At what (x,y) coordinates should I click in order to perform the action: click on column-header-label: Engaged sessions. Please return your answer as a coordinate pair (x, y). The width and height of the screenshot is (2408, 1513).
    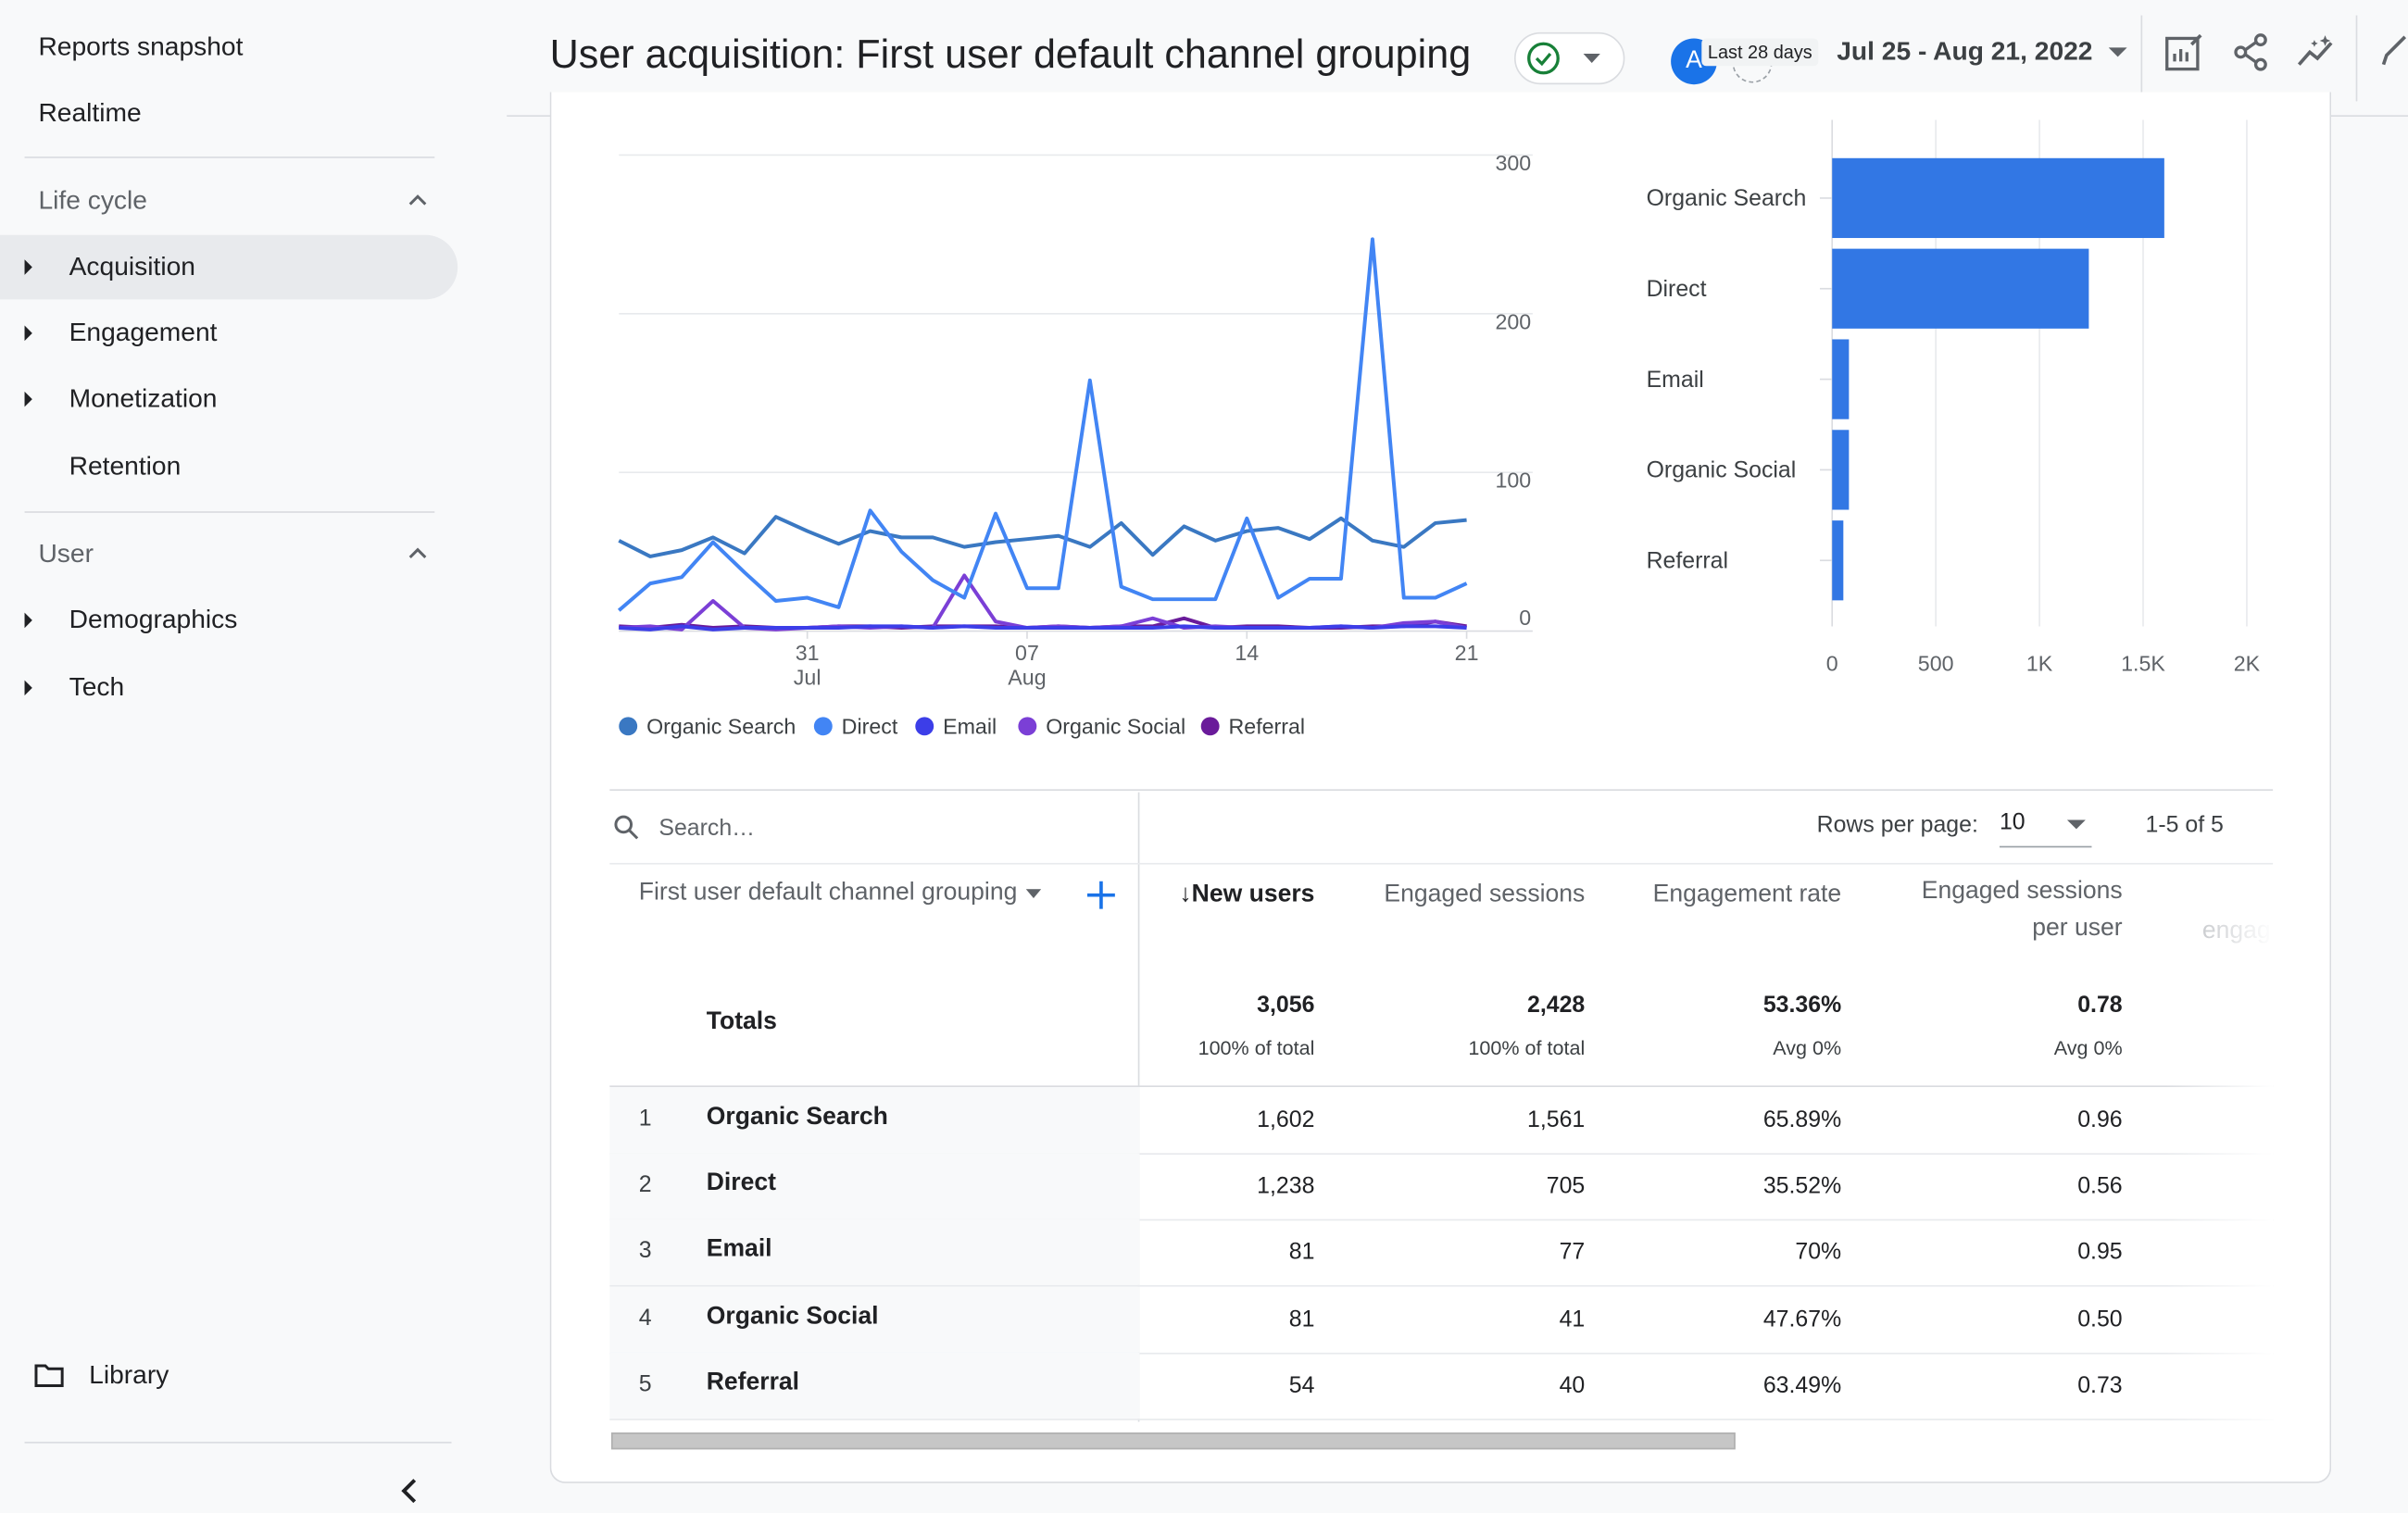
    Looking at the image, I should click on (2022, 891).